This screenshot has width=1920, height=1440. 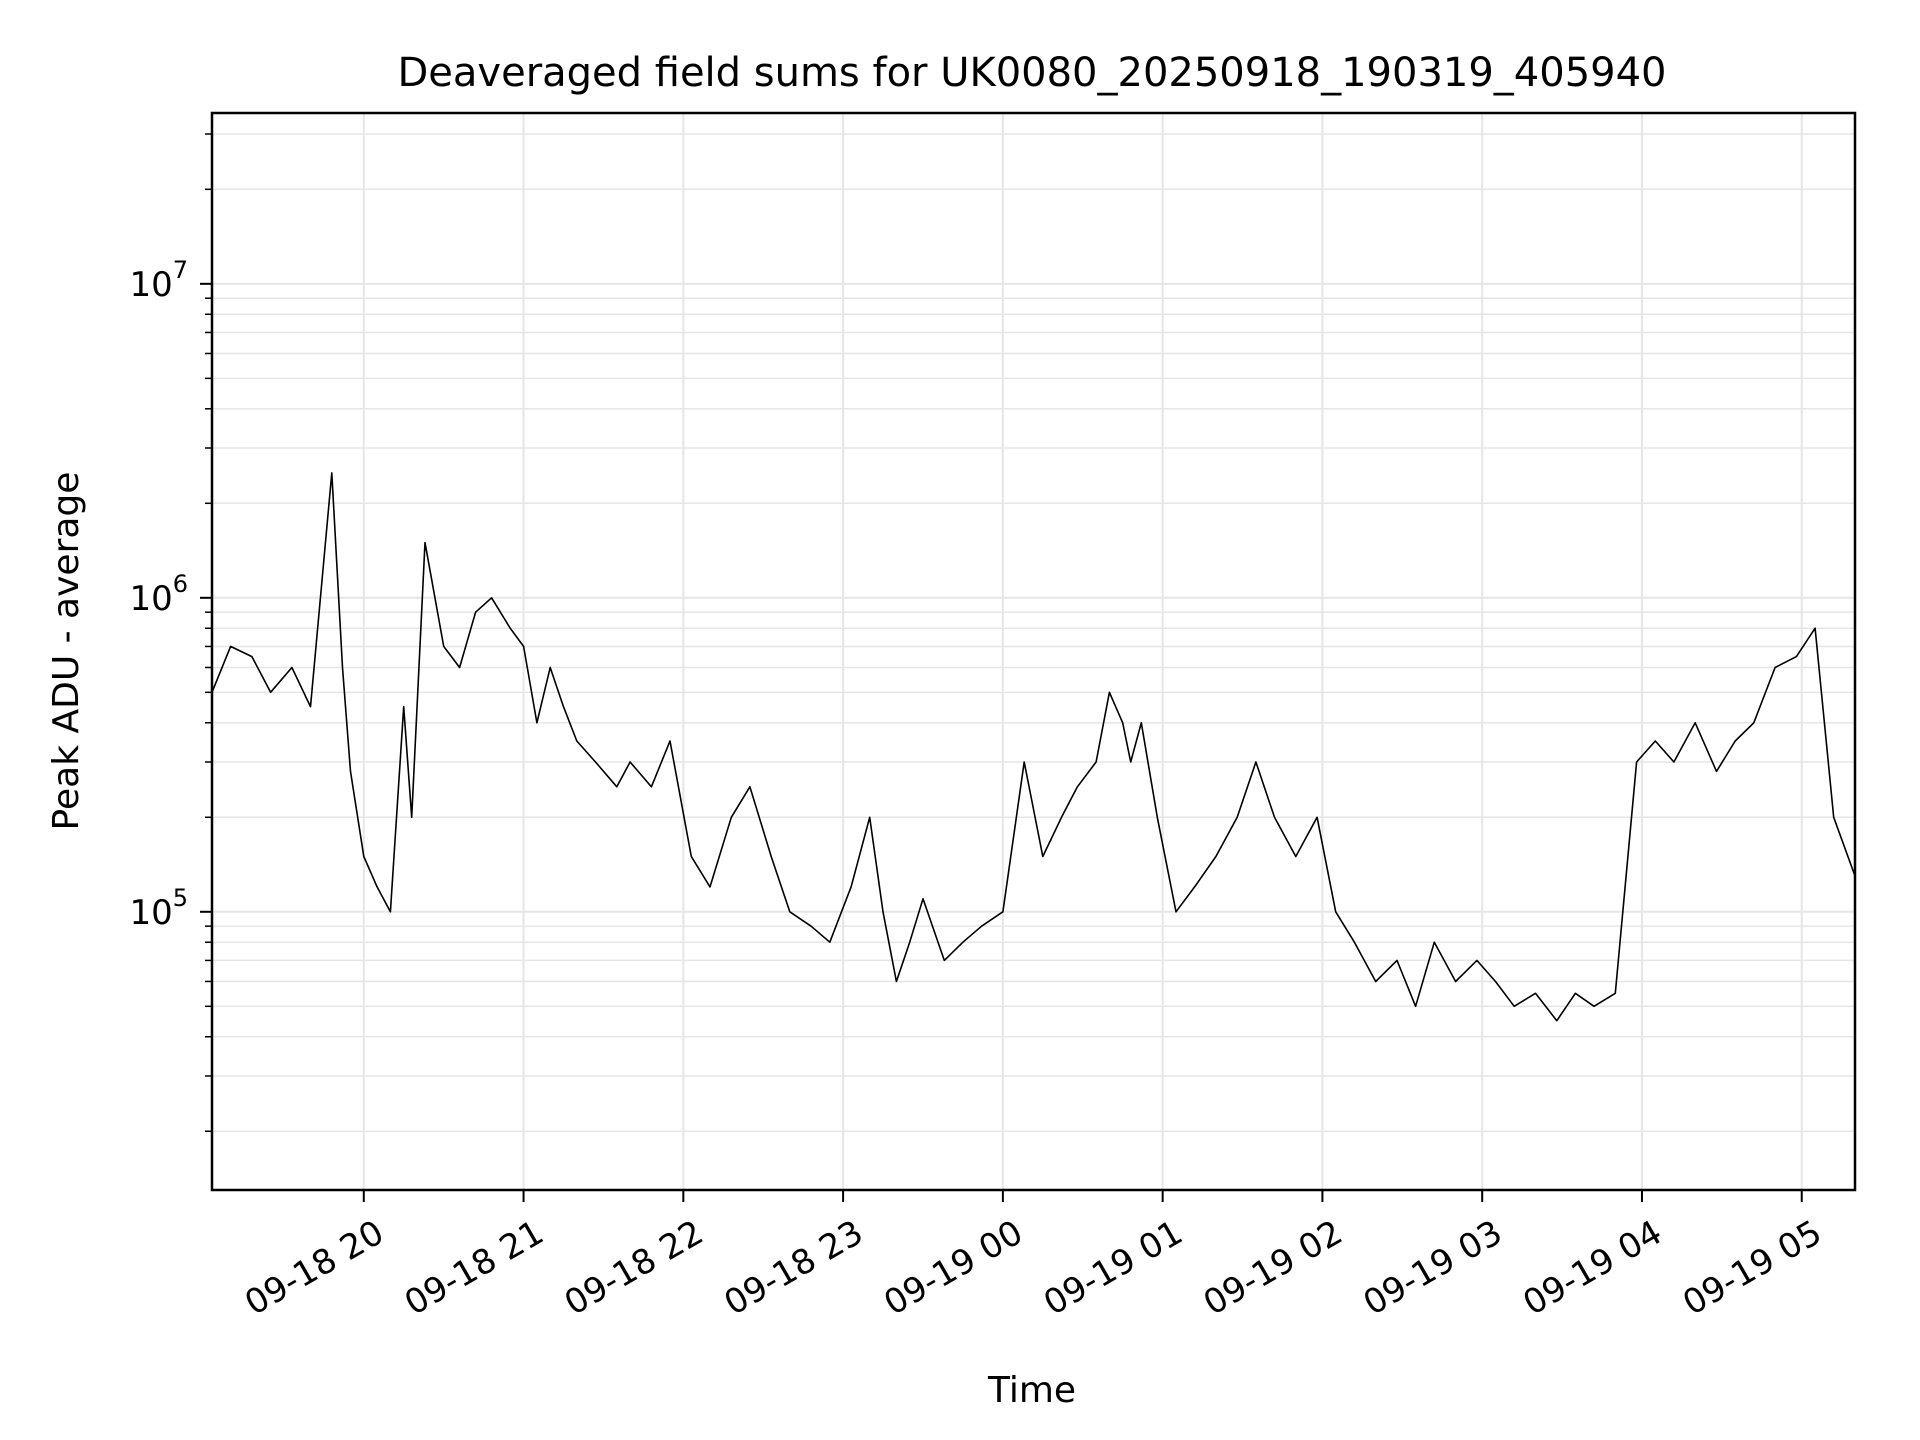 I want to click on y-tick-label: 10⁵, so click(x=158, y=908).